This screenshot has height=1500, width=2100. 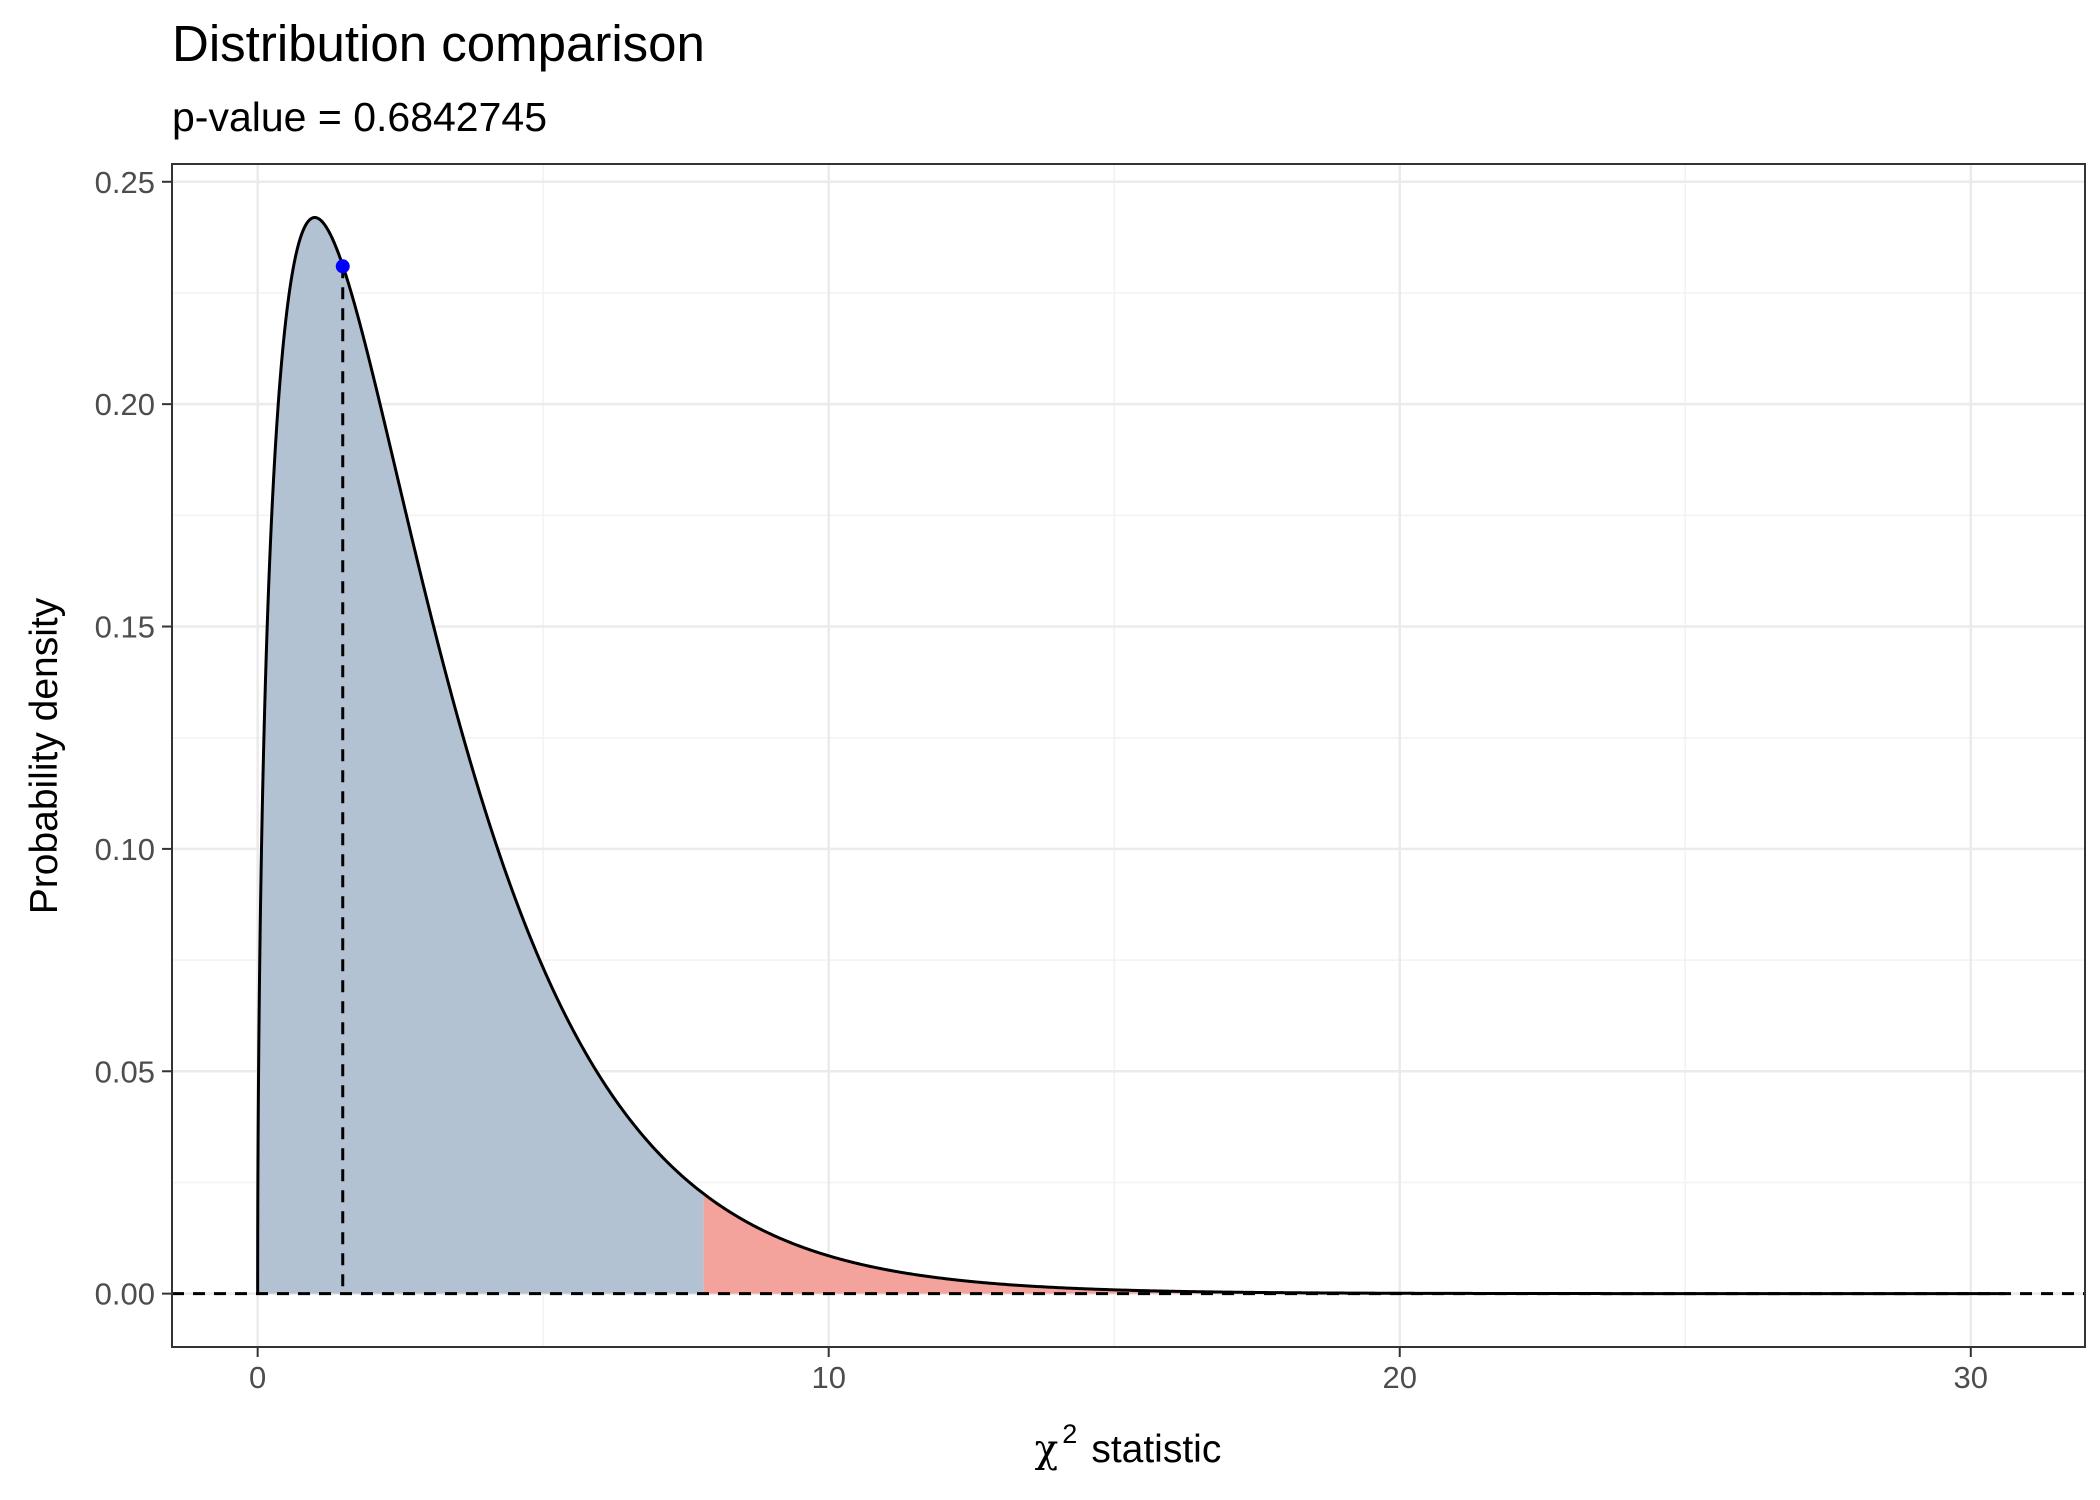 I want to click on x-tick-label: 20, so click(x=1400, y=1377).